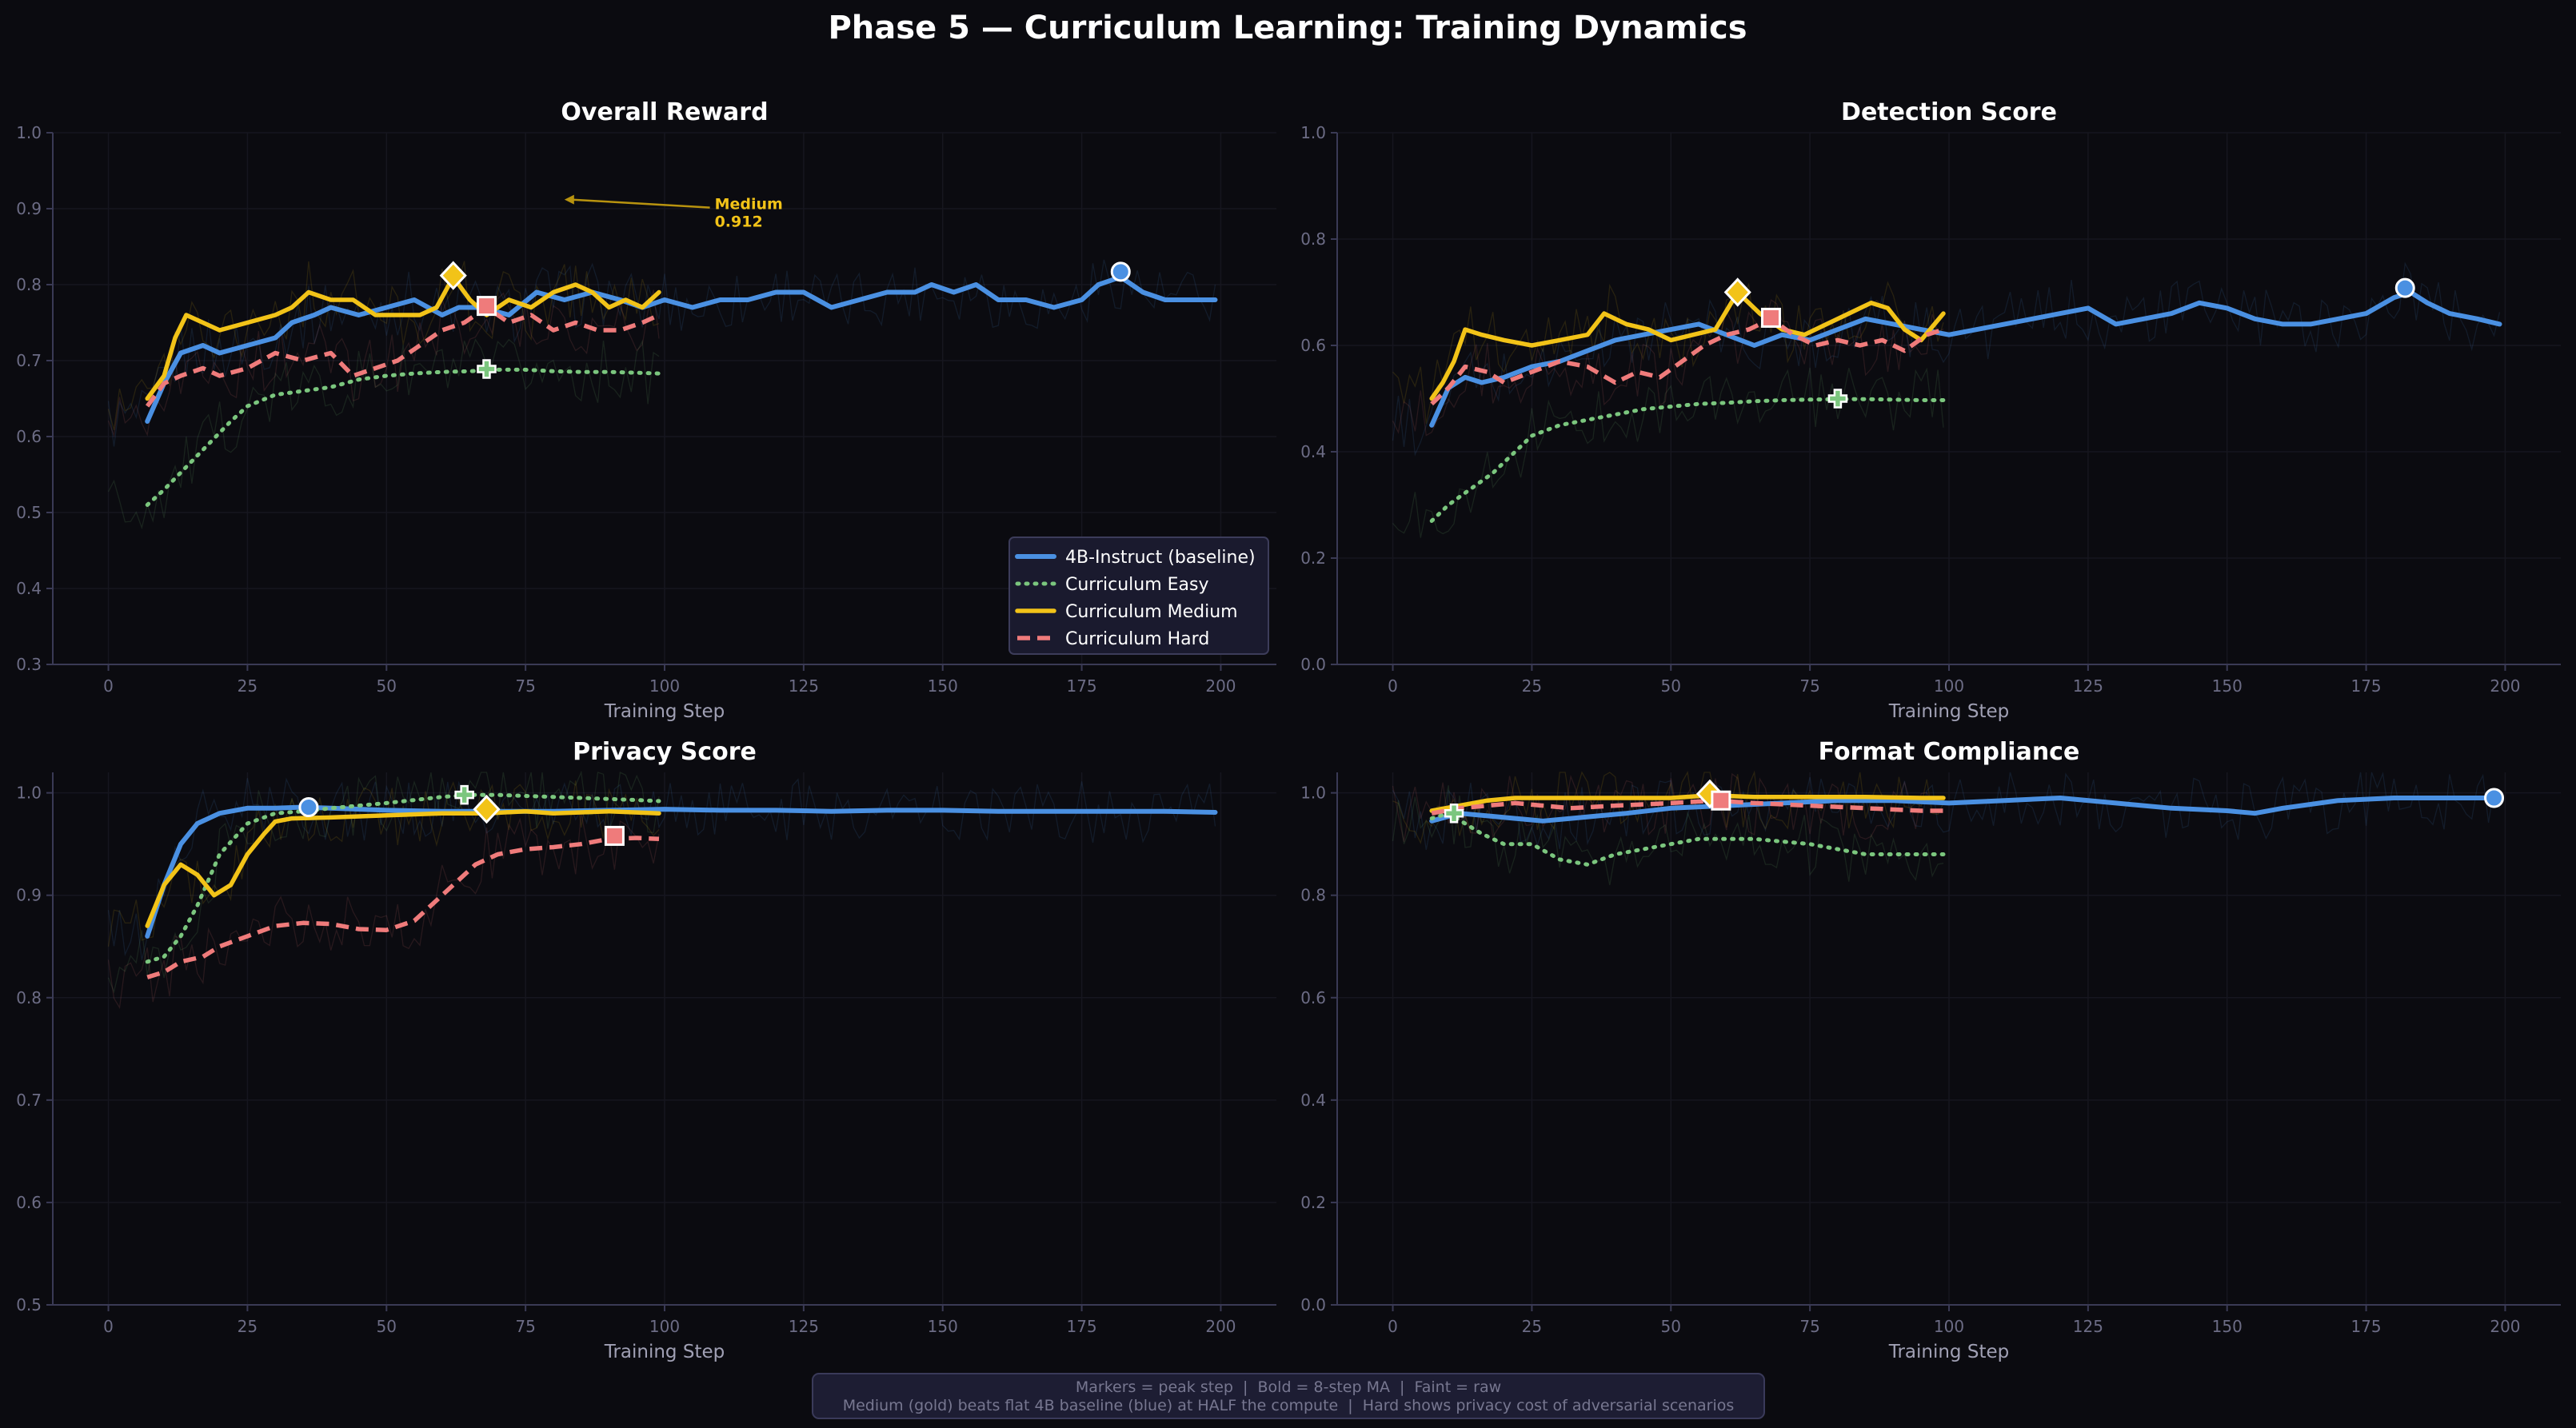  Describe the element at coordinates (1151, 612) in the screenshot. I see `legend-label-medium: Curriculum Medium` at that location.